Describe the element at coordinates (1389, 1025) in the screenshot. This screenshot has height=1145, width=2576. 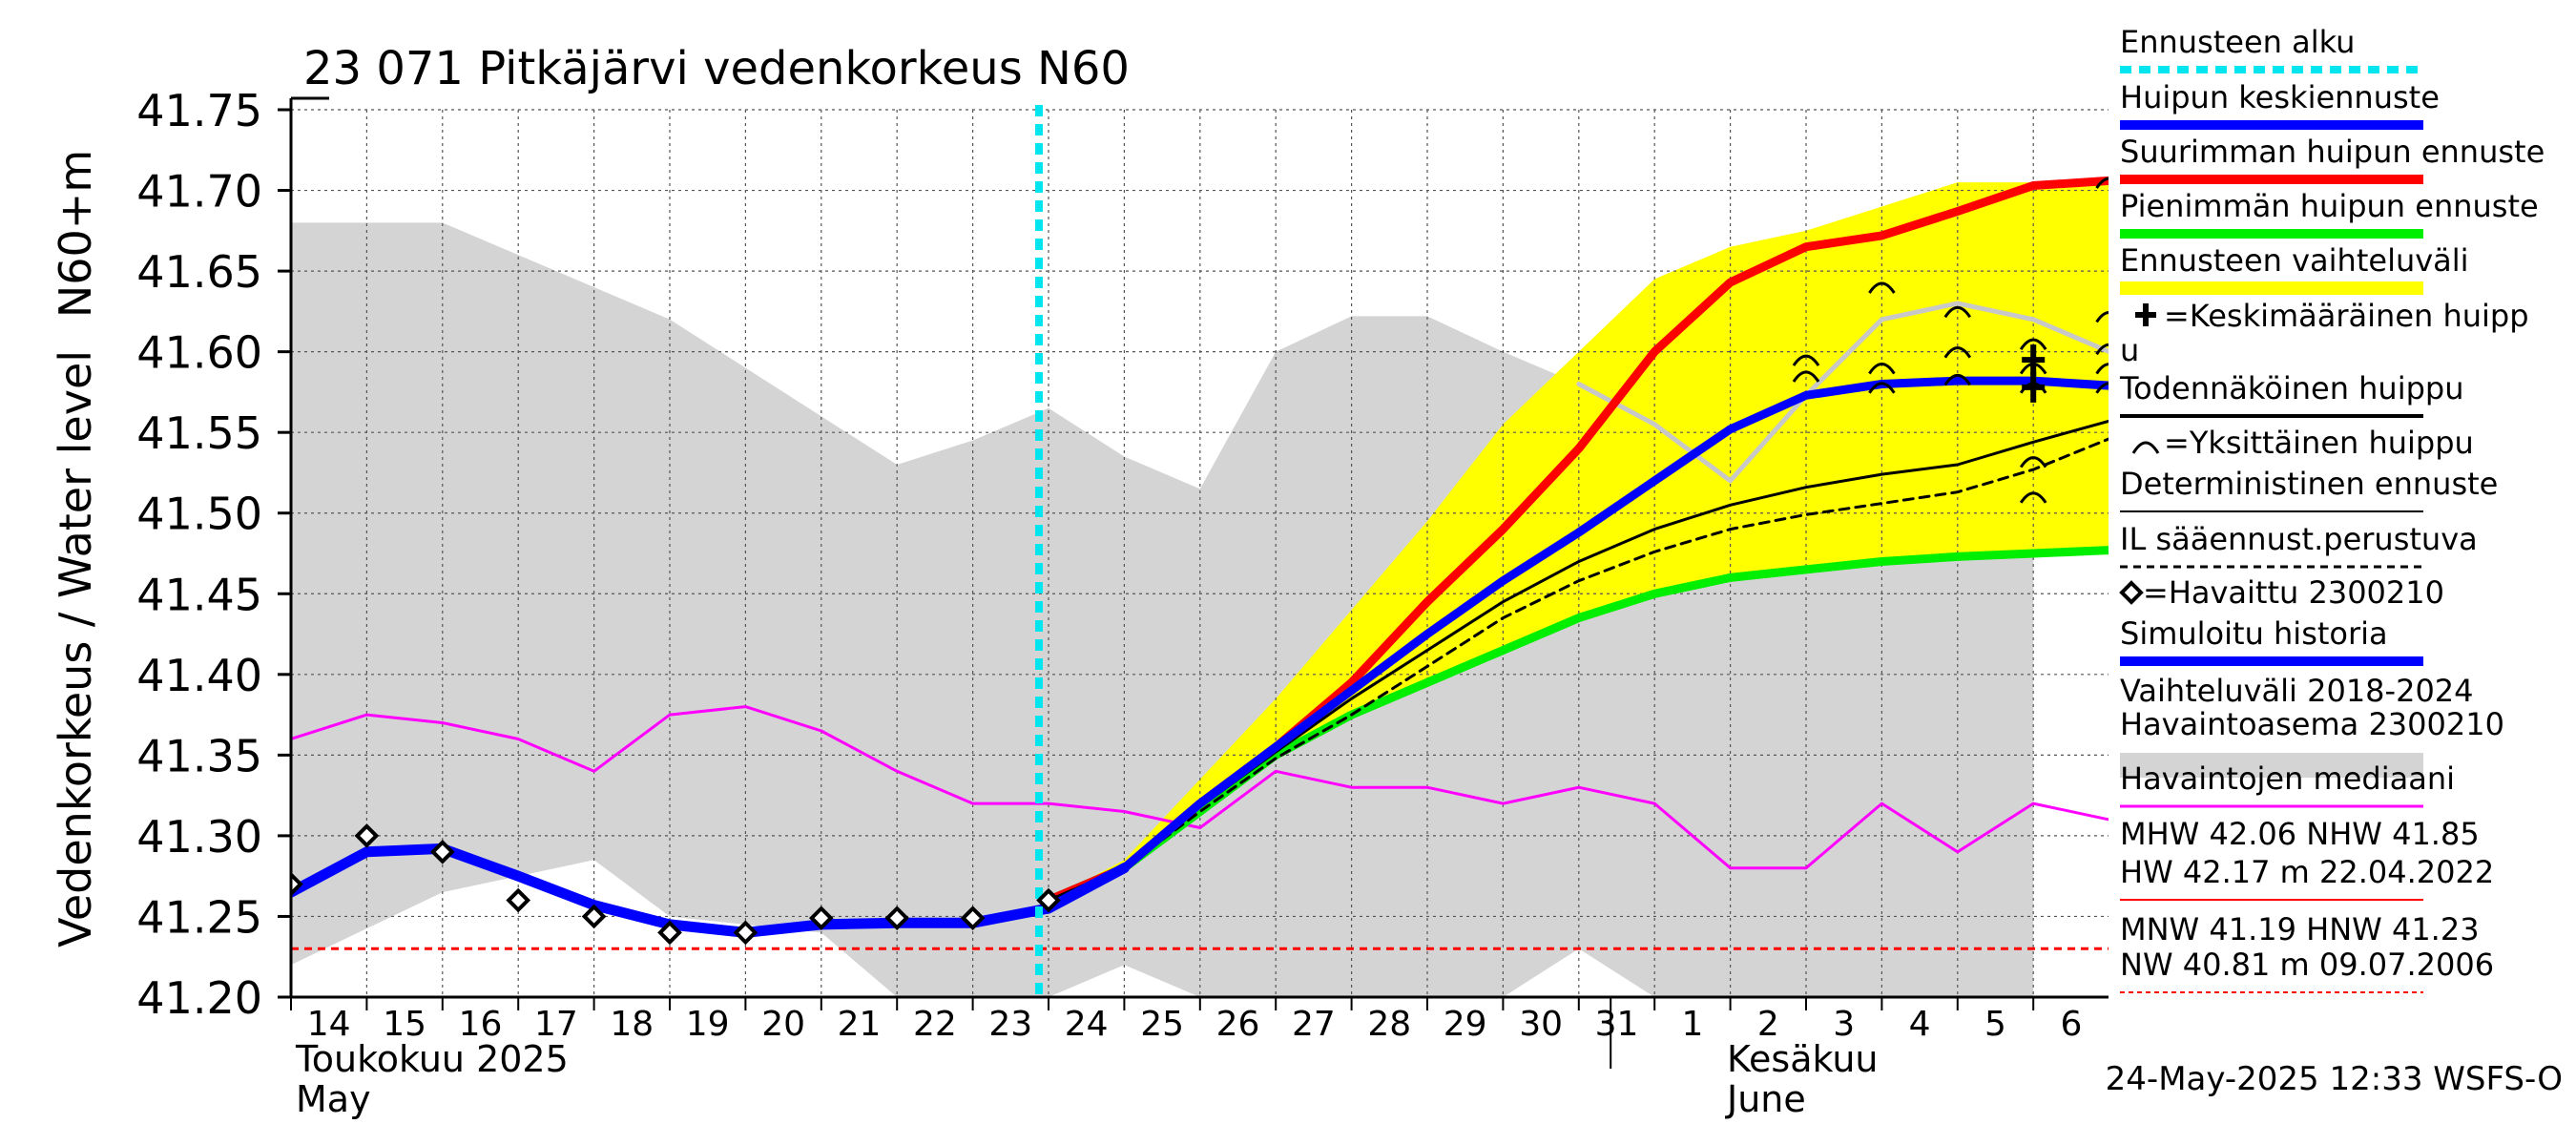
I see `x-tick-label: 28` at that location.